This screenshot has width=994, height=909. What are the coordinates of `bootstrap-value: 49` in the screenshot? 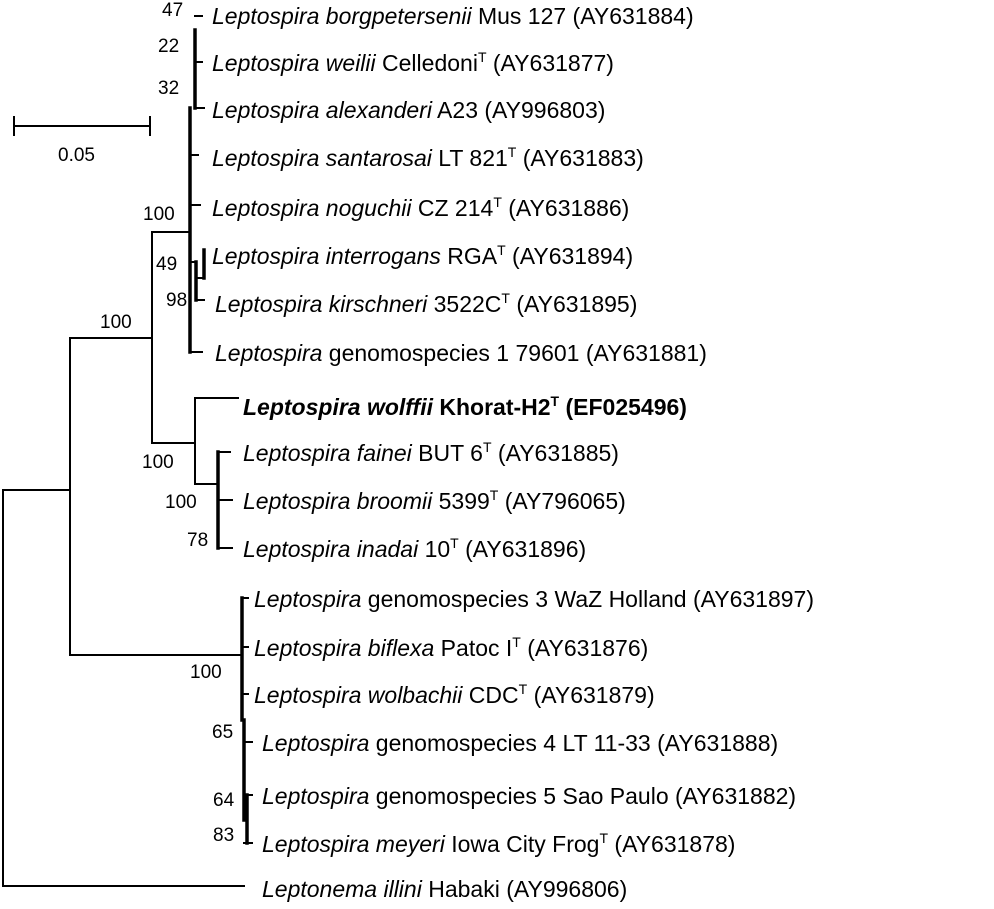 It's located at (166, 264).